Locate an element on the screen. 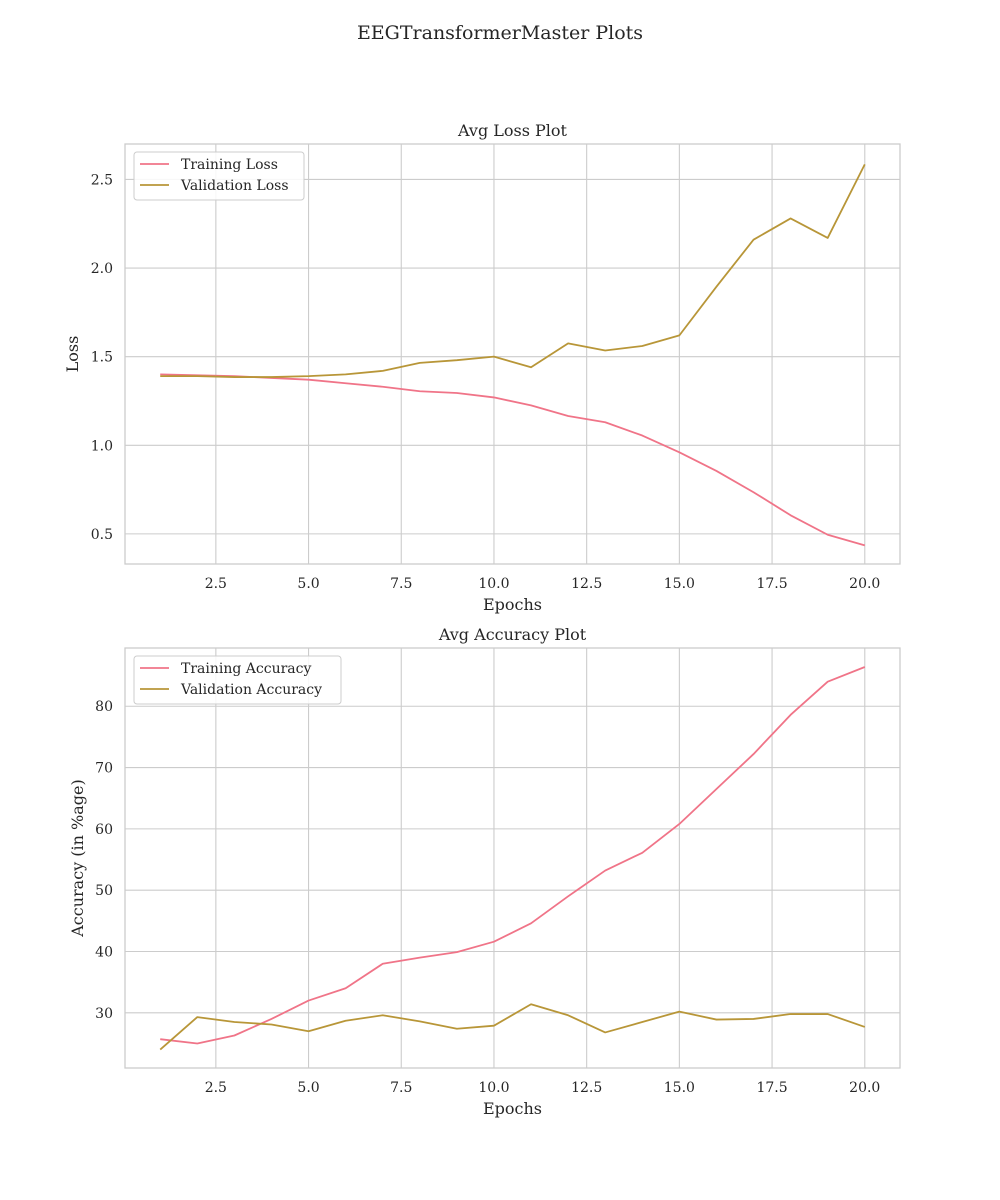 This screenshot has width=1000, height=1200. legend-entry: Validation Accuracy is located at coordinates (251, 690).